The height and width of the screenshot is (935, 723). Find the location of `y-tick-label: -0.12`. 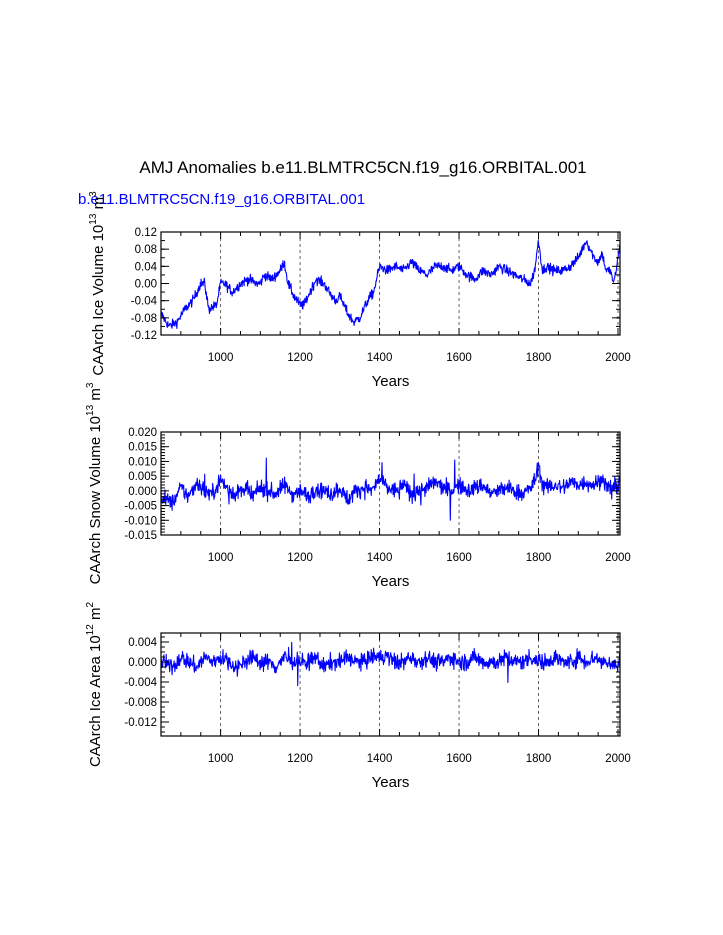

y-tick-label: -0.12 is located at coordinates (144, 336).